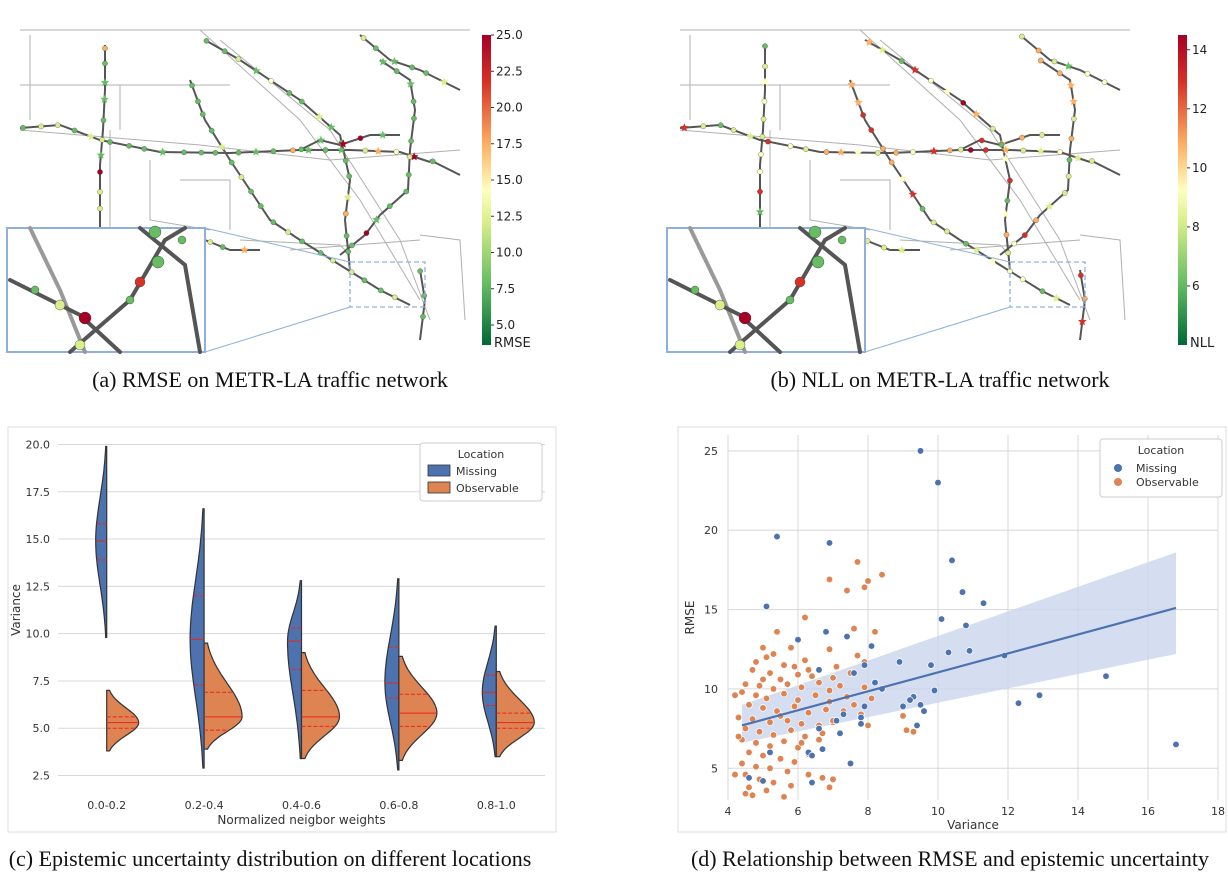  Describe the element at coordinates (1161, 450) in the screenshot. I see `legend-title: Location` at that location.